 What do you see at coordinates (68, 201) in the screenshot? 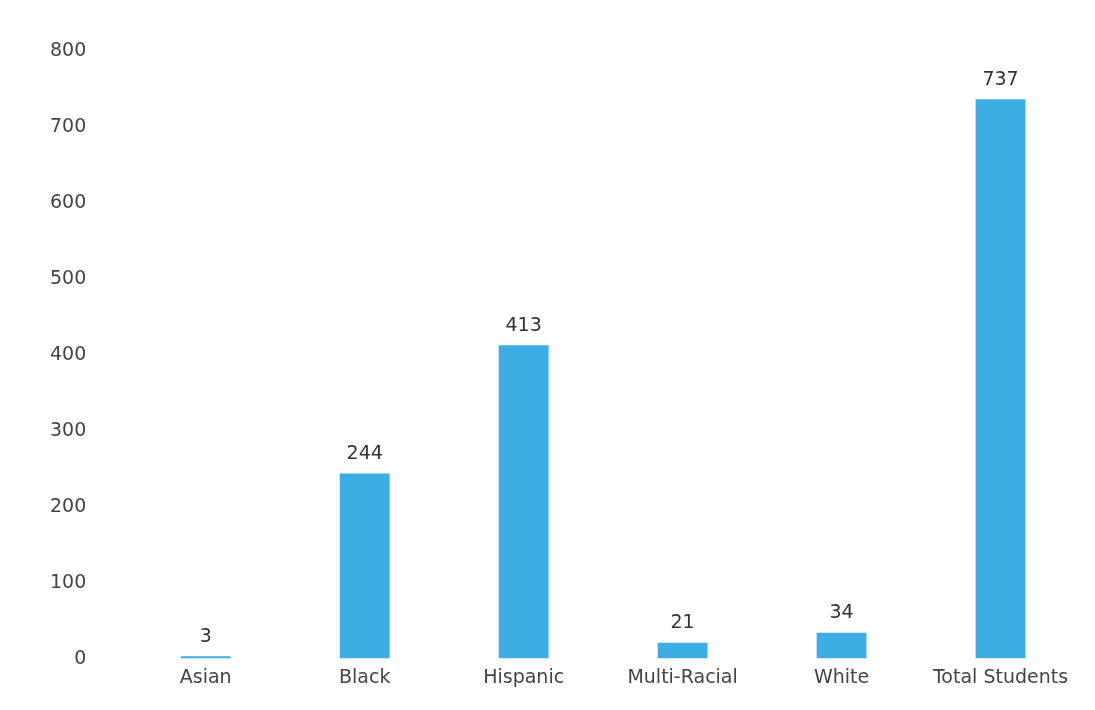
I see `y-tick-label: 600` at bounding box center [68, 201].